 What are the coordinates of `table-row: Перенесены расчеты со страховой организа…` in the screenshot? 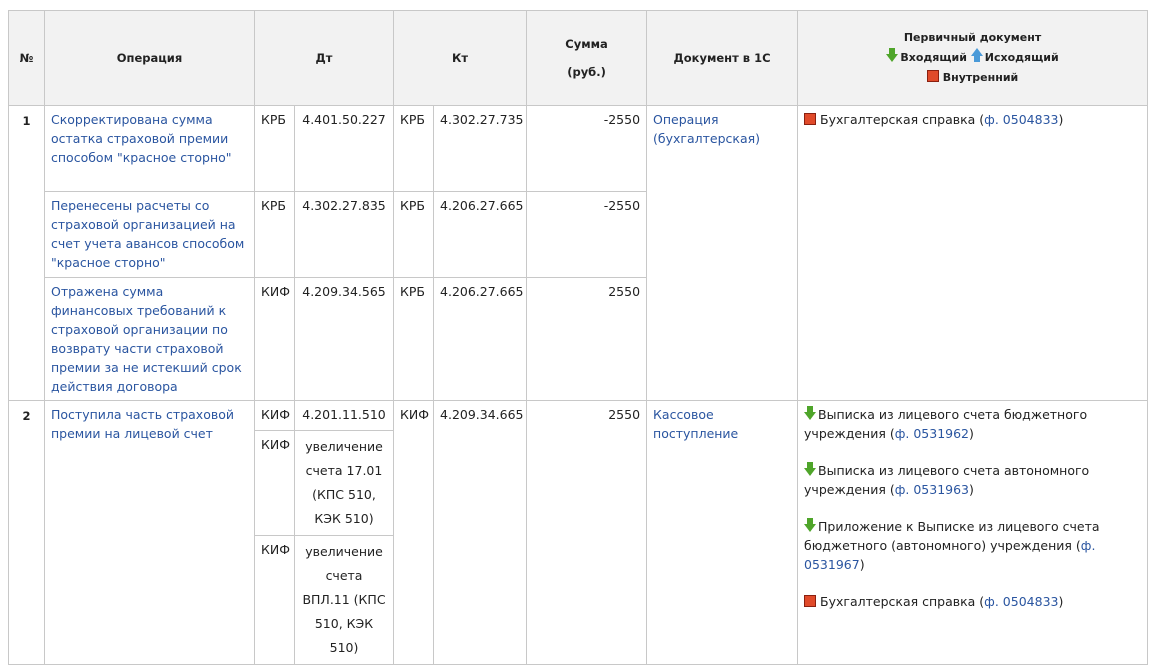 It's located at (578, 234).